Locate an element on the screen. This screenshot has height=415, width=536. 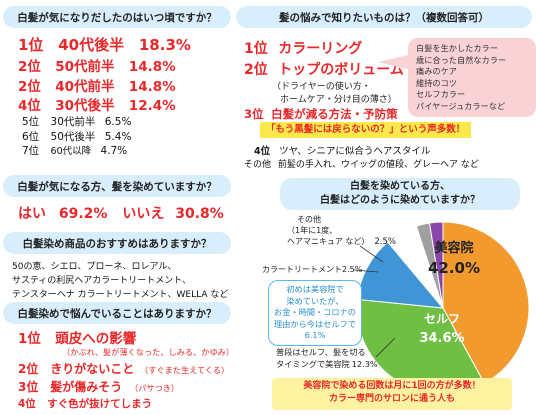
q2-rank3: 3位 白髪が減る方法・予防策 is located at coordinates (321, 114).